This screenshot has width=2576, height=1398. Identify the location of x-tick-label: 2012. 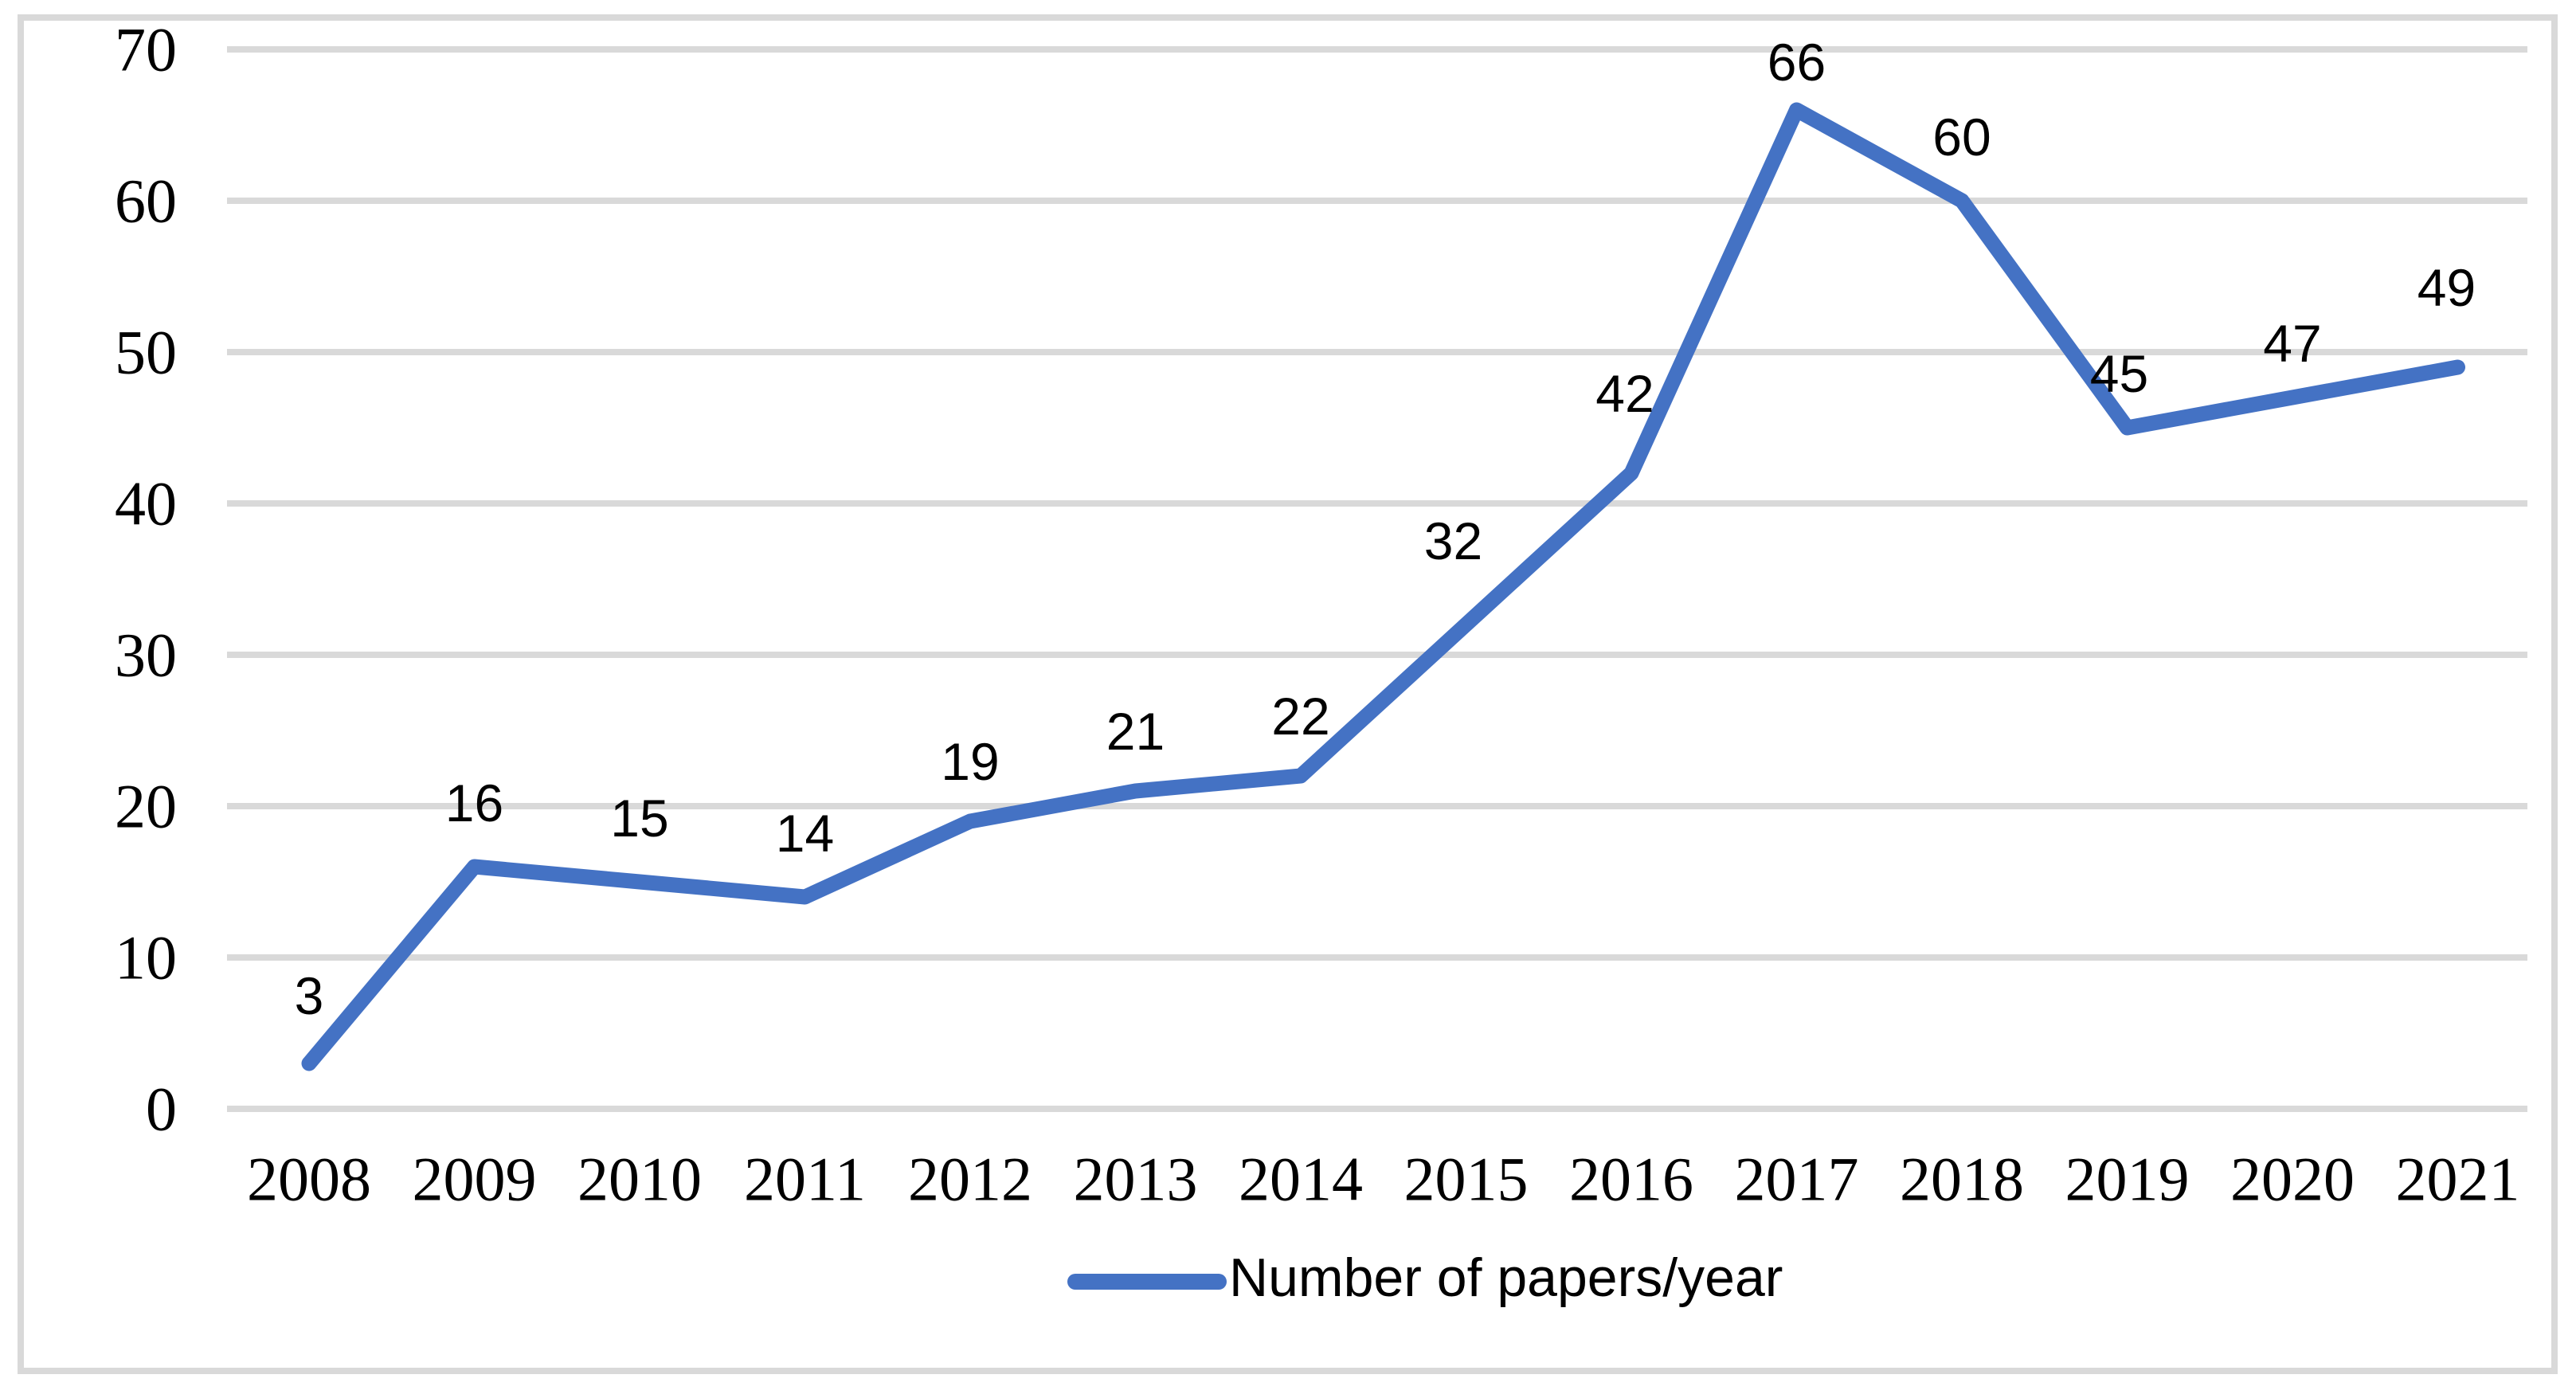
(970, 1179).